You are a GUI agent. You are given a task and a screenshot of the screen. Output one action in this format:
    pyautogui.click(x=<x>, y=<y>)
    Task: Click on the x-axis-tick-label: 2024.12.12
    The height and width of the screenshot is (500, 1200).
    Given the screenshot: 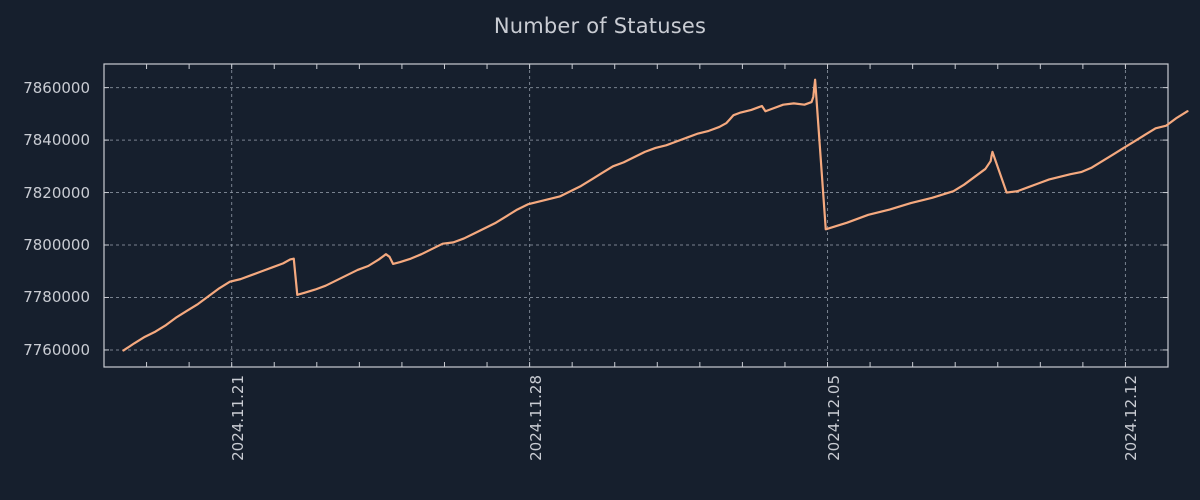 What is the action you would take?
    pyautogui.click(x=1131, y=418)
    